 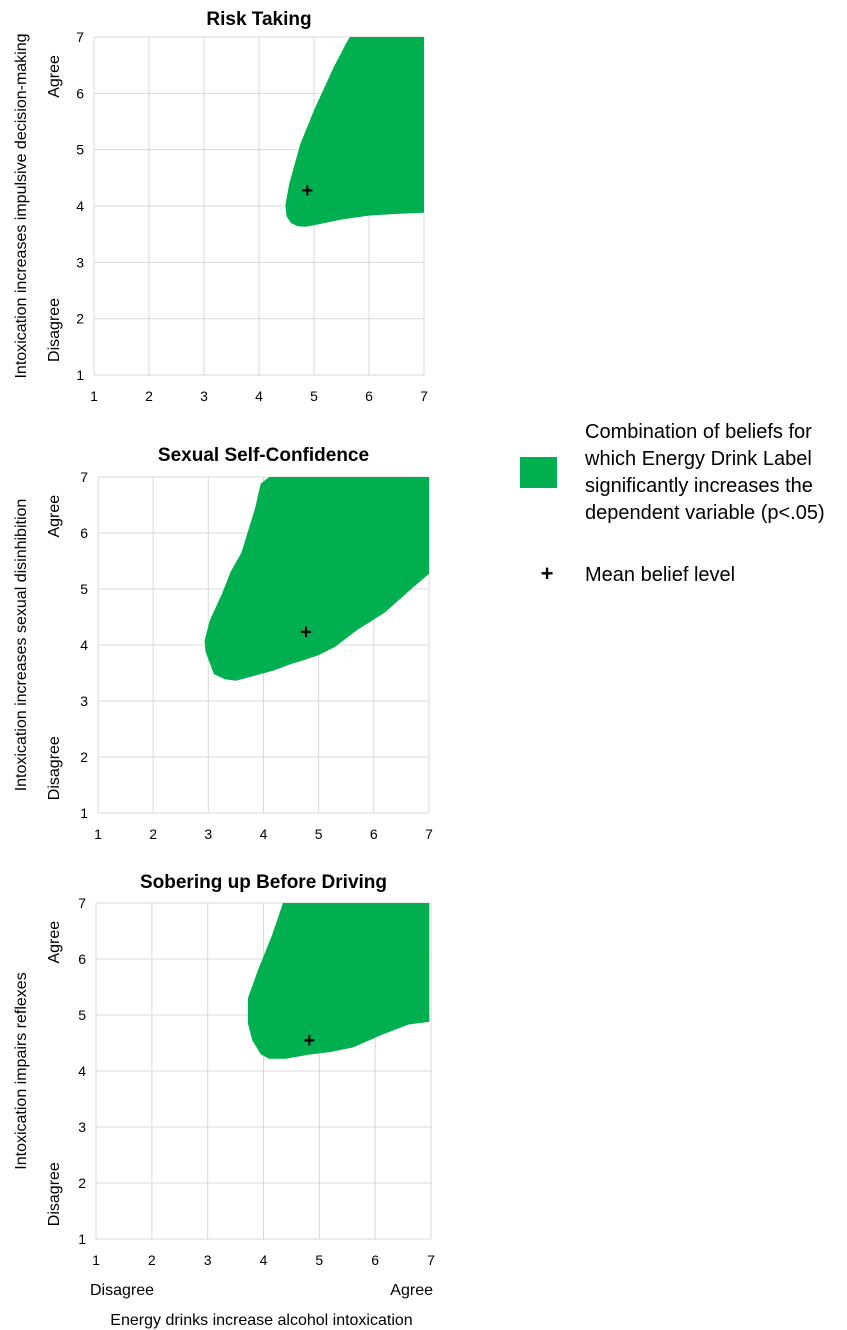 I want to click on legend-mean-label: Mean belief level, so click(x=660, y=575).